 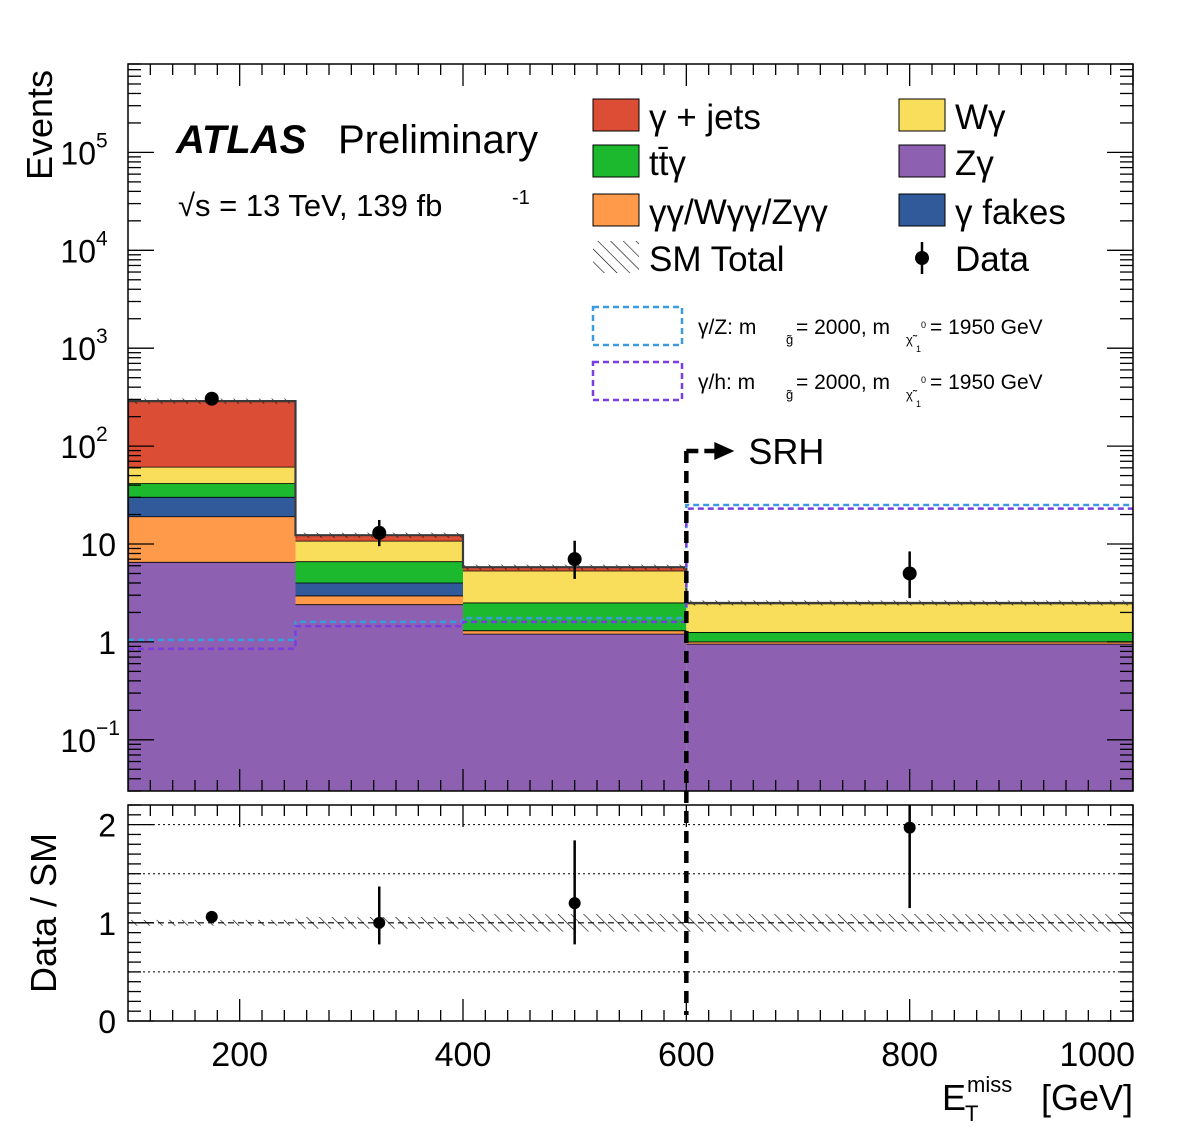 What do you see at coordinates (310, 205) in the screenshot?
I see `energy-lumi-label: √s = 13 TeV, 139 fb` at bounding box center [310, 205].